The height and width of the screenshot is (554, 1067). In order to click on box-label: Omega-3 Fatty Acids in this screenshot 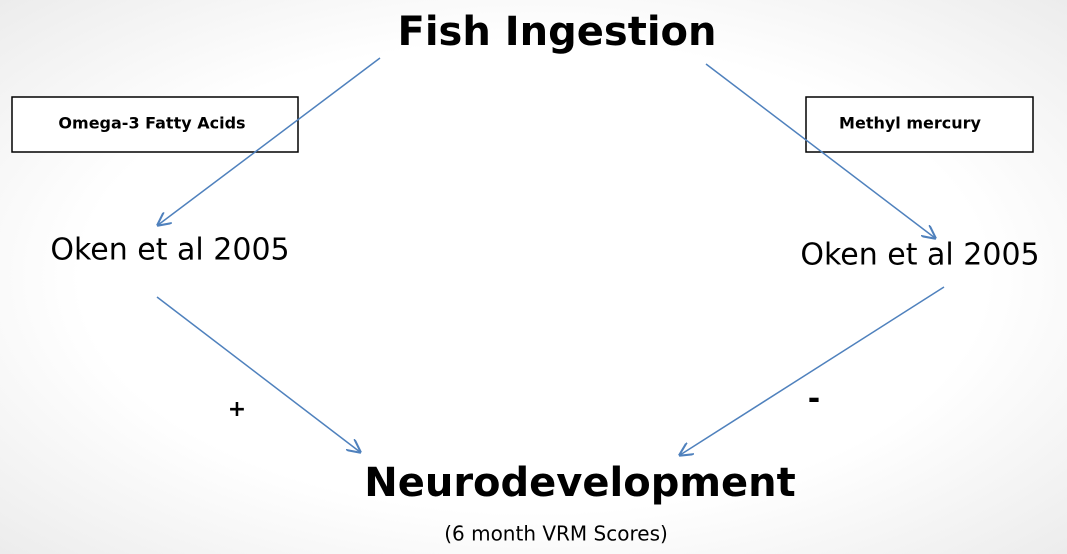, I will do `click(151, 123)`.